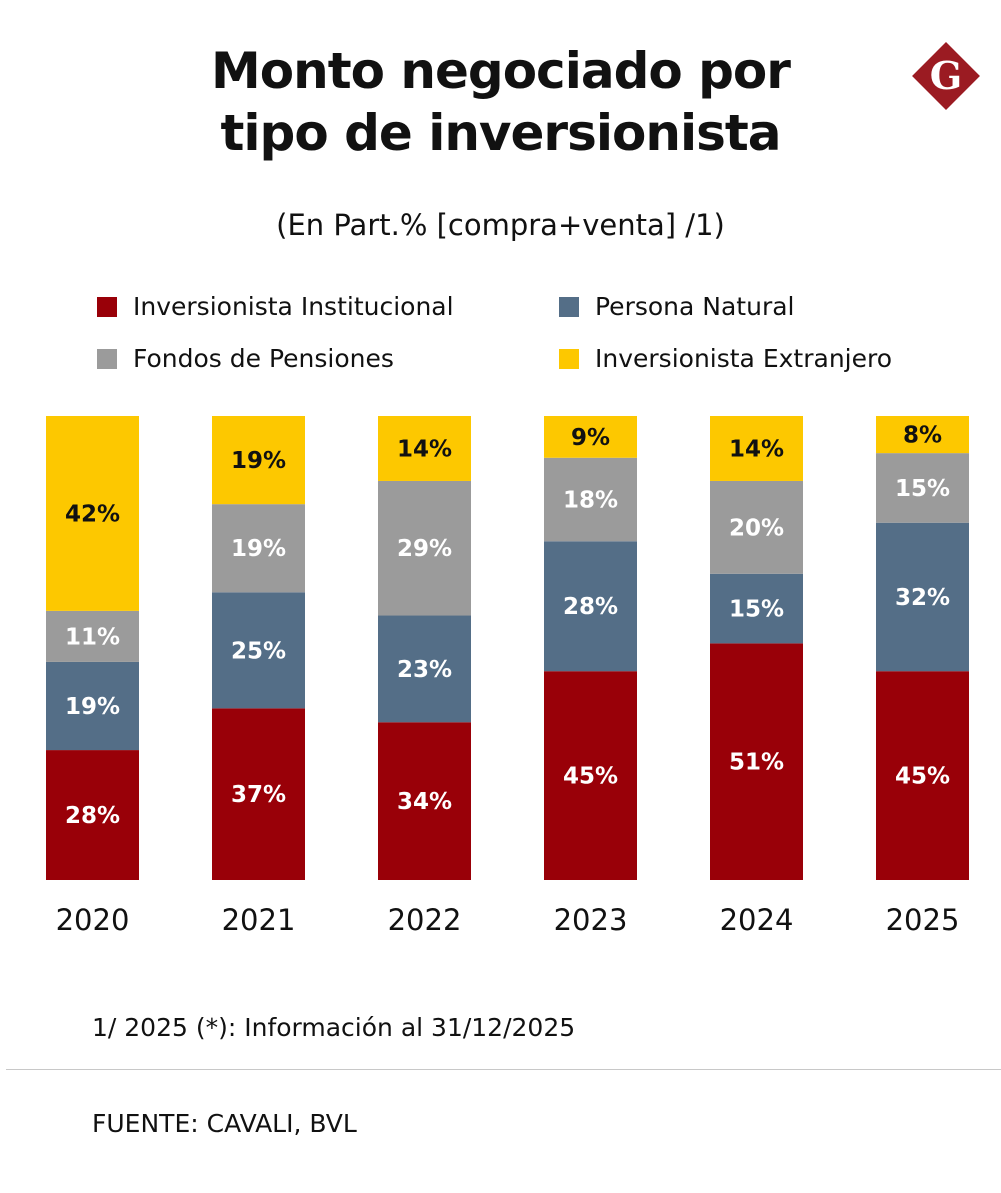 The height and width of the screenshot is (1193, 1001). I want to click on divider, so click(503, 1069).